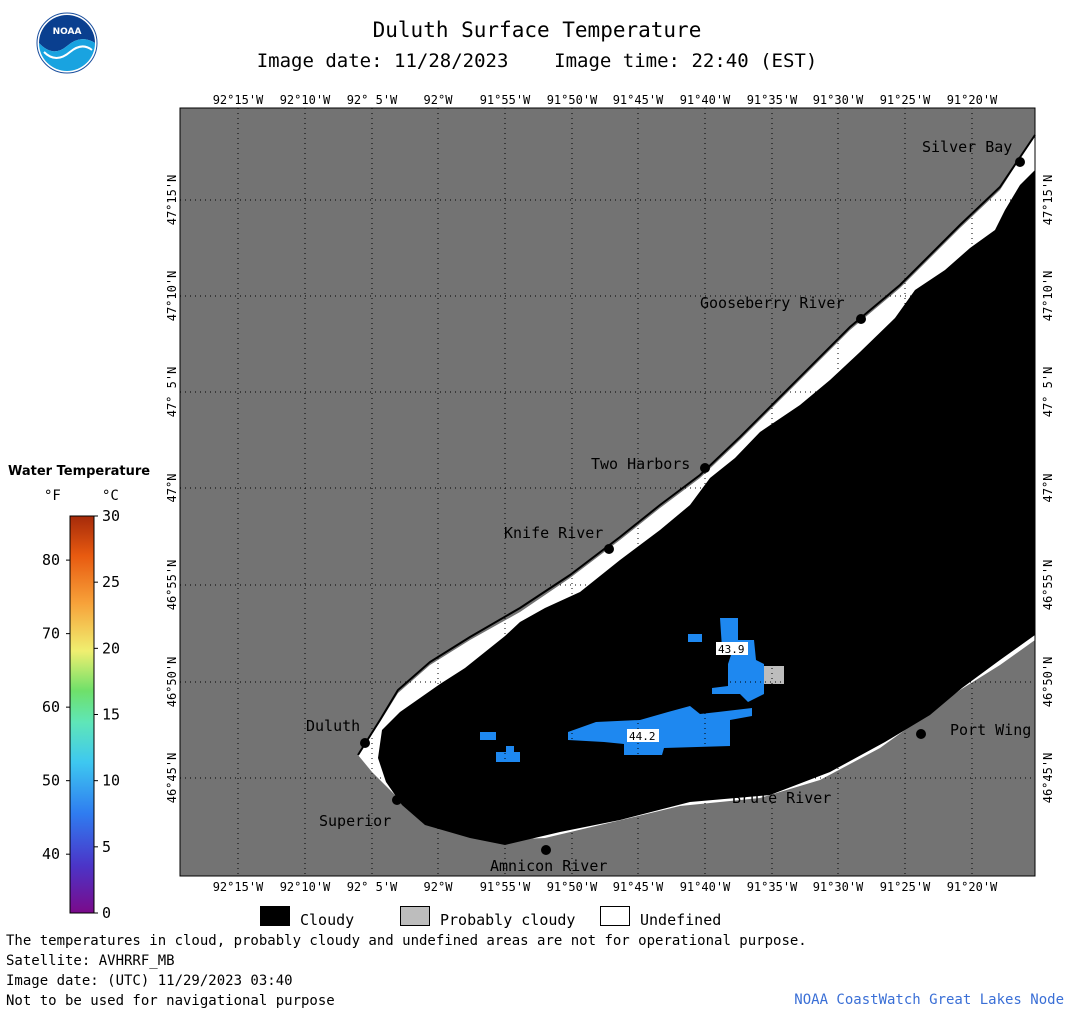 Image resolution: width=1074 pixels, height=1017 pixels. Describe the element at coordinates (622, 690) in the screenshot. I see `water-temperature-areas` at that location.